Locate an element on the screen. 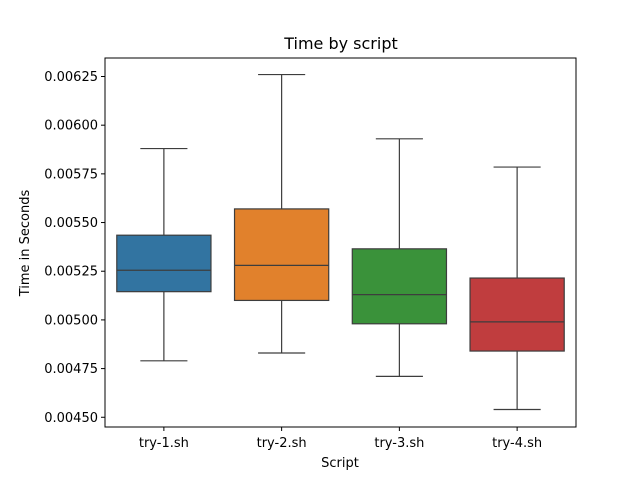 The image size is (640, 484). box-try-2-sh is located at coordinates (281, 255).